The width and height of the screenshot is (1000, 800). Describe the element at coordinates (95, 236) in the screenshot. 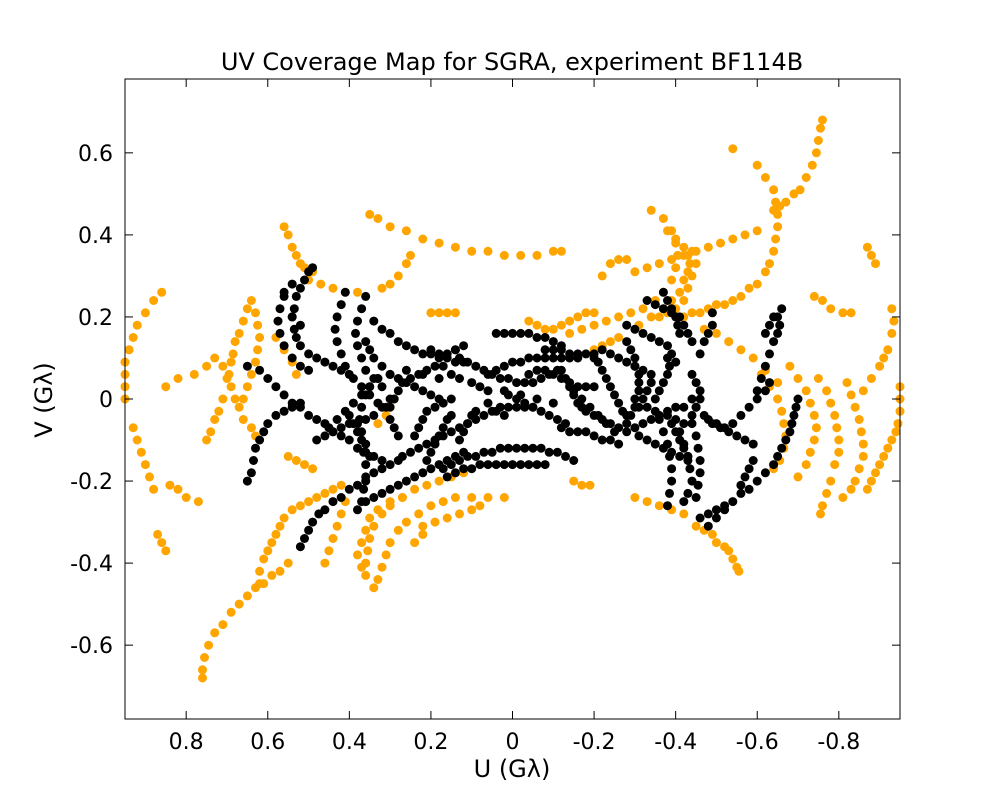

I see `y-tick-label: 0.4` at that location.